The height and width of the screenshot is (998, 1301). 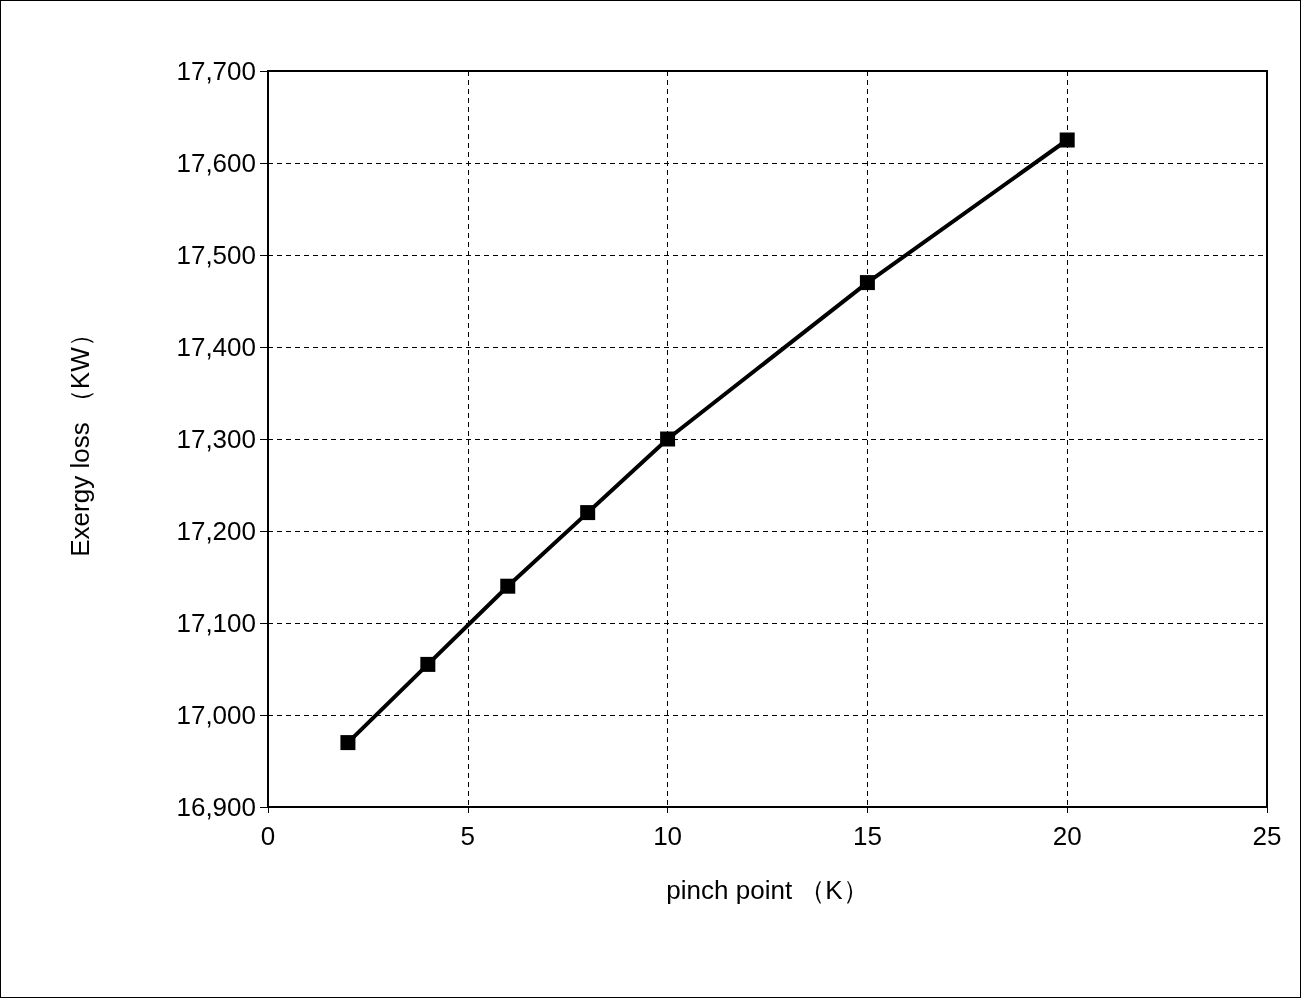 What do you see at coordinates (216, 807) in the screenshot?
I see `y-tick-label: 16,900` at bounding box center [216, 807].